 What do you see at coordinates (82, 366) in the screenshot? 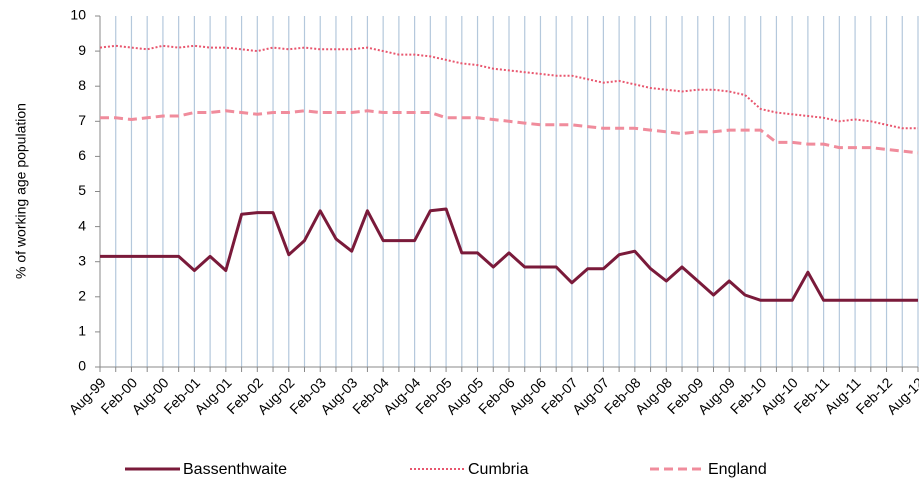
I see `y-tick-label: 0` at bounding box center [82, 366].